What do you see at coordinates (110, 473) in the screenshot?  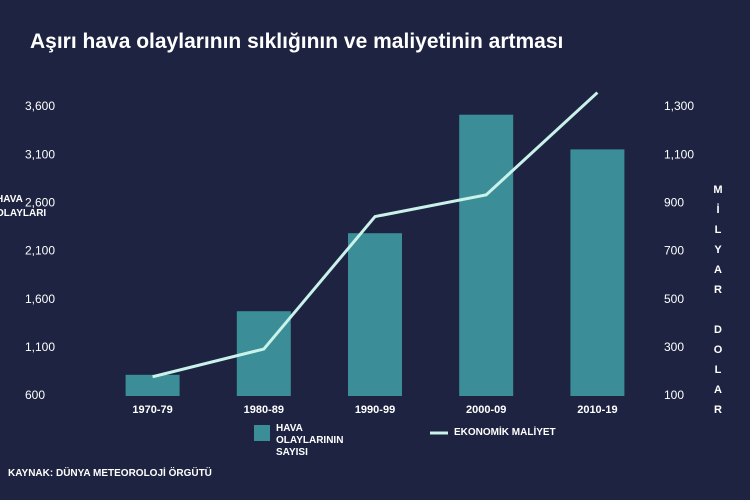 I see `source: KAYNAK: DÜNYA METEOROLOJİ ÖRGÜTÜ` at bounding box center [110, 473].